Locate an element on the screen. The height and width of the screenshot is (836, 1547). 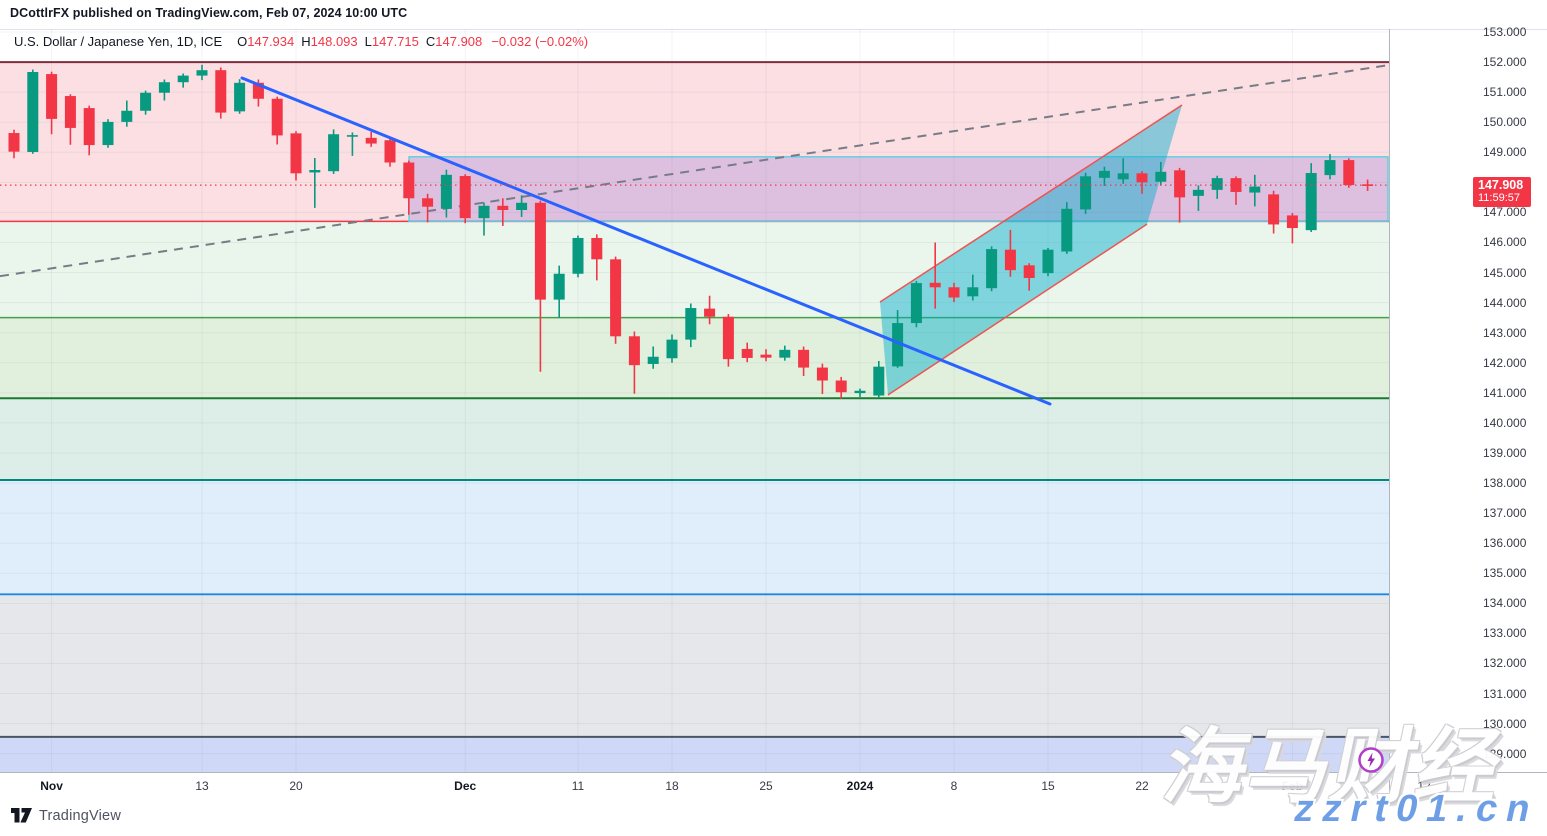
time-tick-label: 11 is located at coordinates (578, 786).